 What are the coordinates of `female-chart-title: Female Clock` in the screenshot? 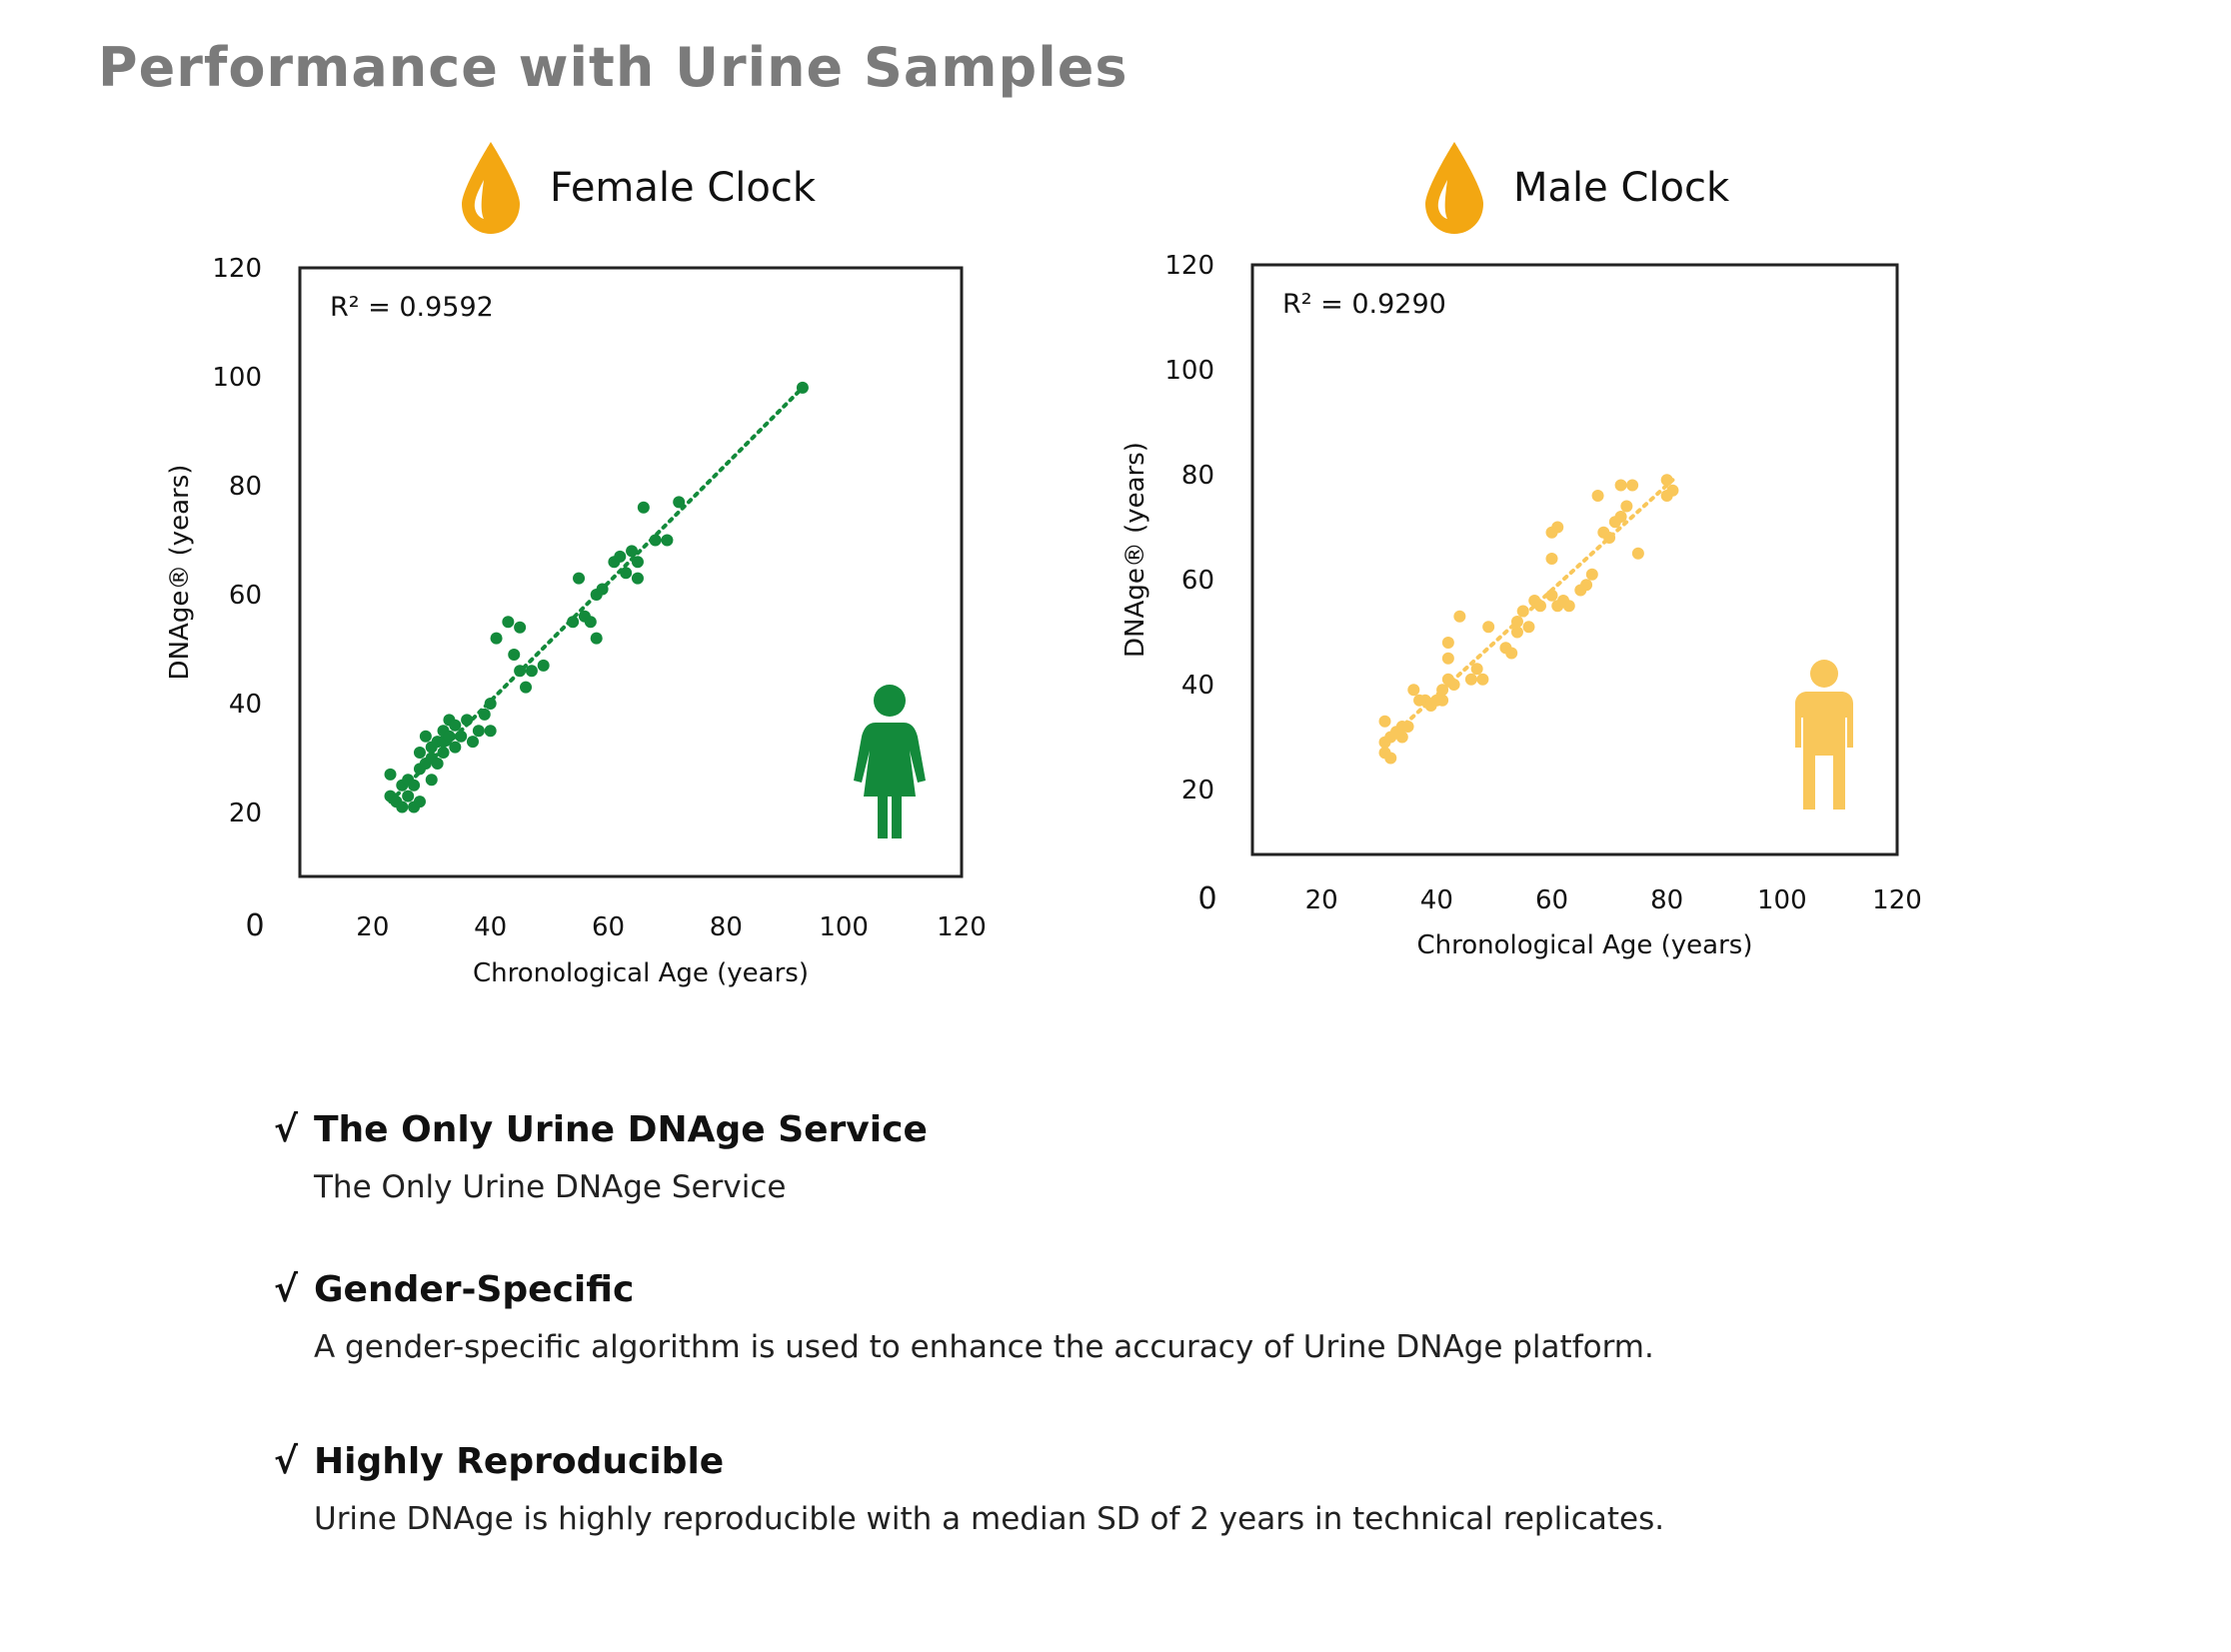 It's located at (683, 188).